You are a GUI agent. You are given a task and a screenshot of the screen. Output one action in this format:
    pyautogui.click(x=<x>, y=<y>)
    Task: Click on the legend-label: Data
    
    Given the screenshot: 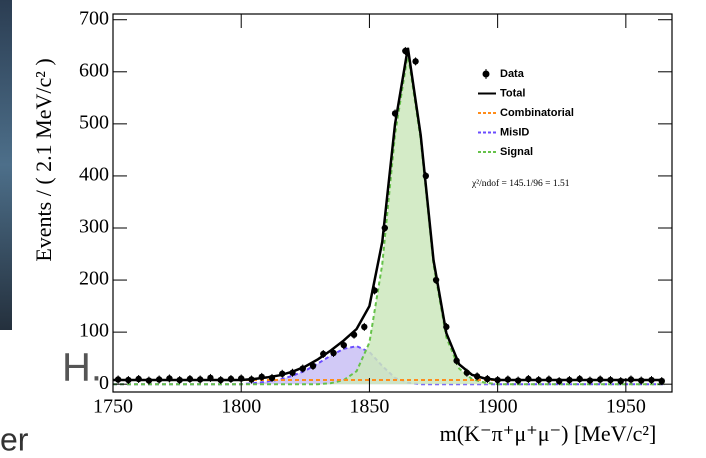 What is the action you would take?
    pyautogui.click(x=512, y=74)
    